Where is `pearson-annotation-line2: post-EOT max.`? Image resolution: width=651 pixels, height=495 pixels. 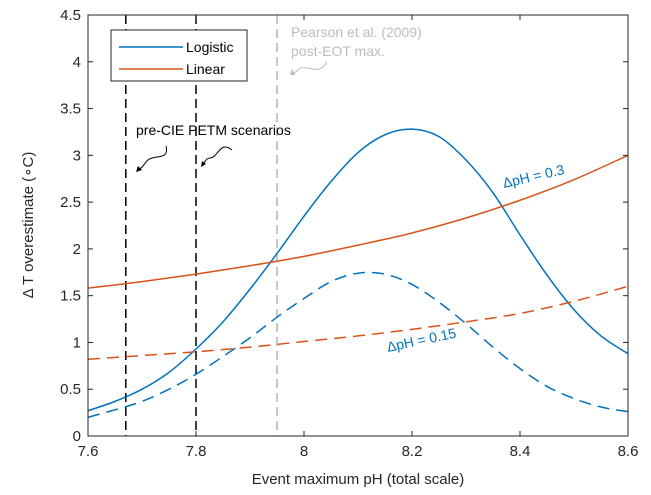
pearson-annotation-line2: post-EOT max. is located at coordinates (338, 51).